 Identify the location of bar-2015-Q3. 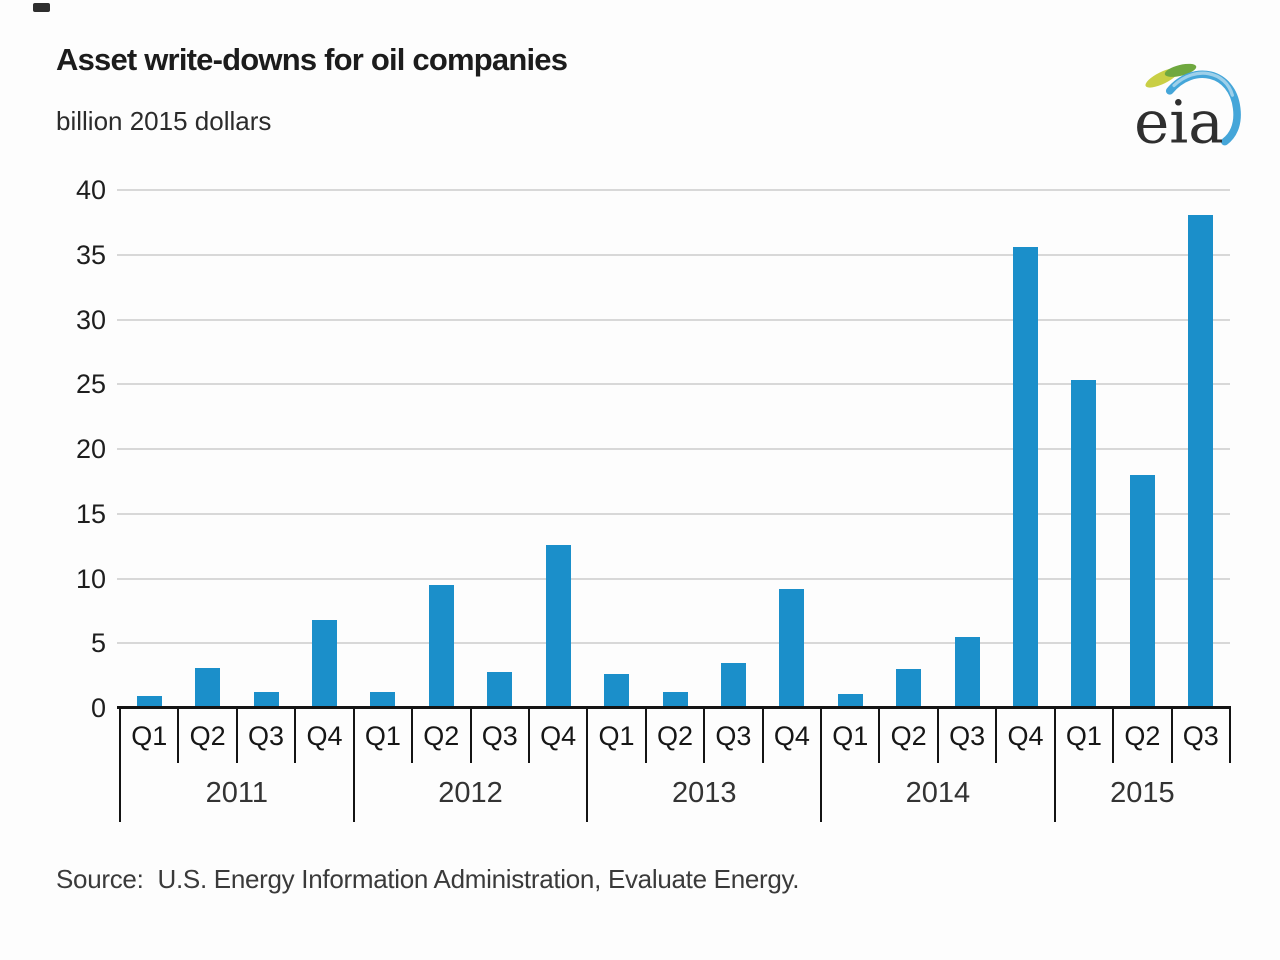
(1201, 461).